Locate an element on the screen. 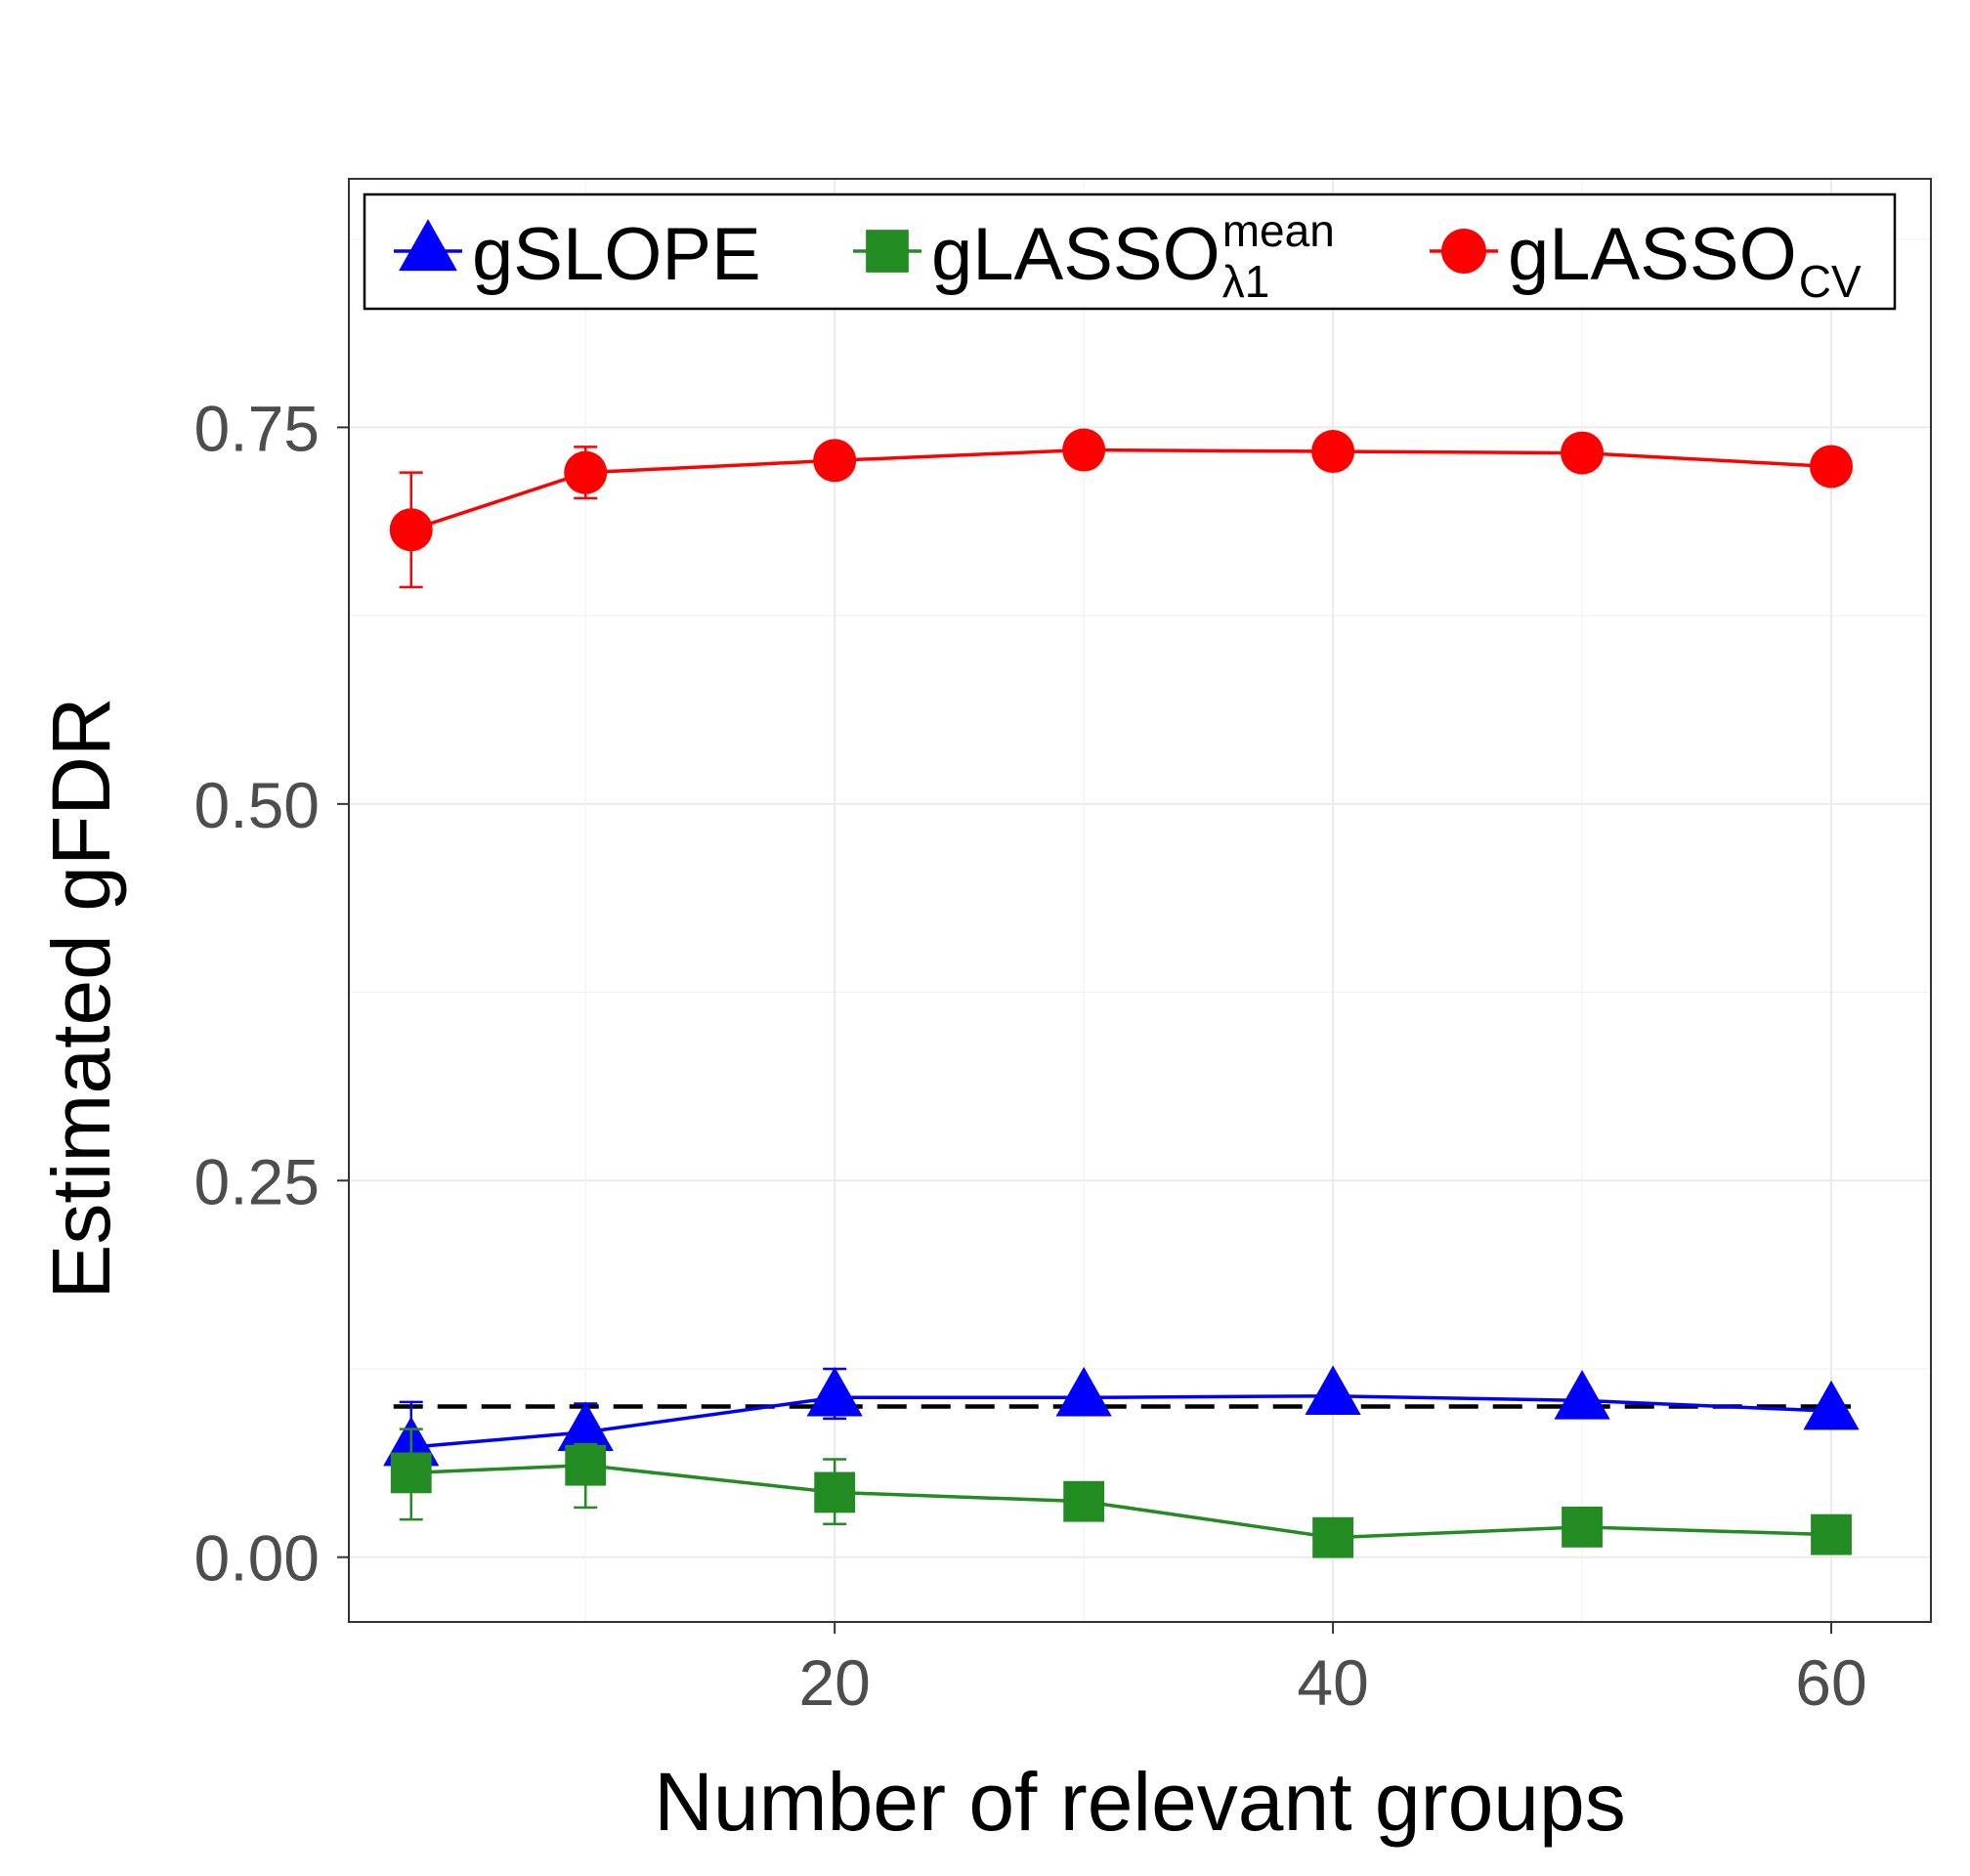 The height and width of the screenshot is (1876, 1970). legend-label-superscript: mean is located at coordinates (1278, 230).